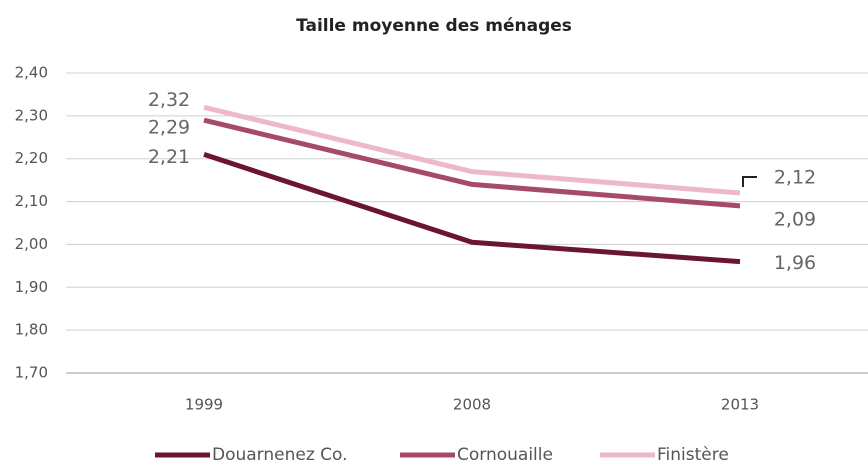 This screenshot has height=465, width=868. What do you see at coordinates (31, 201) in the screenshot?
I see `y-tick-label: 2,10` at bounding box center [31, 201].